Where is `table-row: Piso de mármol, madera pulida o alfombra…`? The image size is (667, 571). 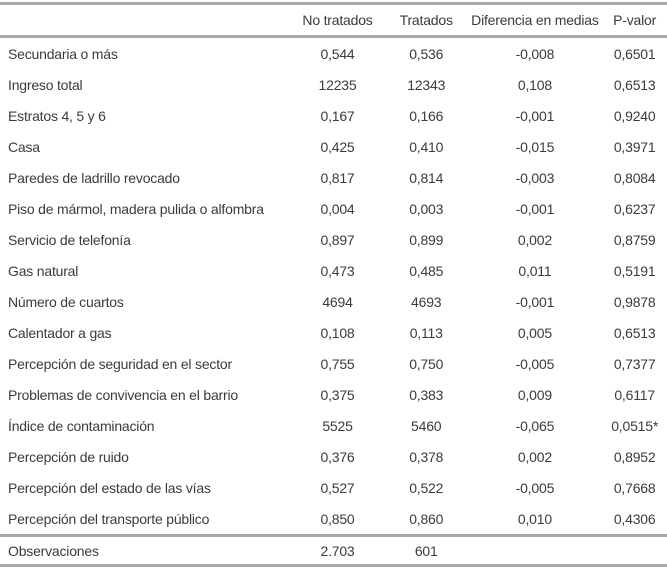 table-row: Piso de mármol, madera pulida o alfombra… is located at coordinates (333, 208).